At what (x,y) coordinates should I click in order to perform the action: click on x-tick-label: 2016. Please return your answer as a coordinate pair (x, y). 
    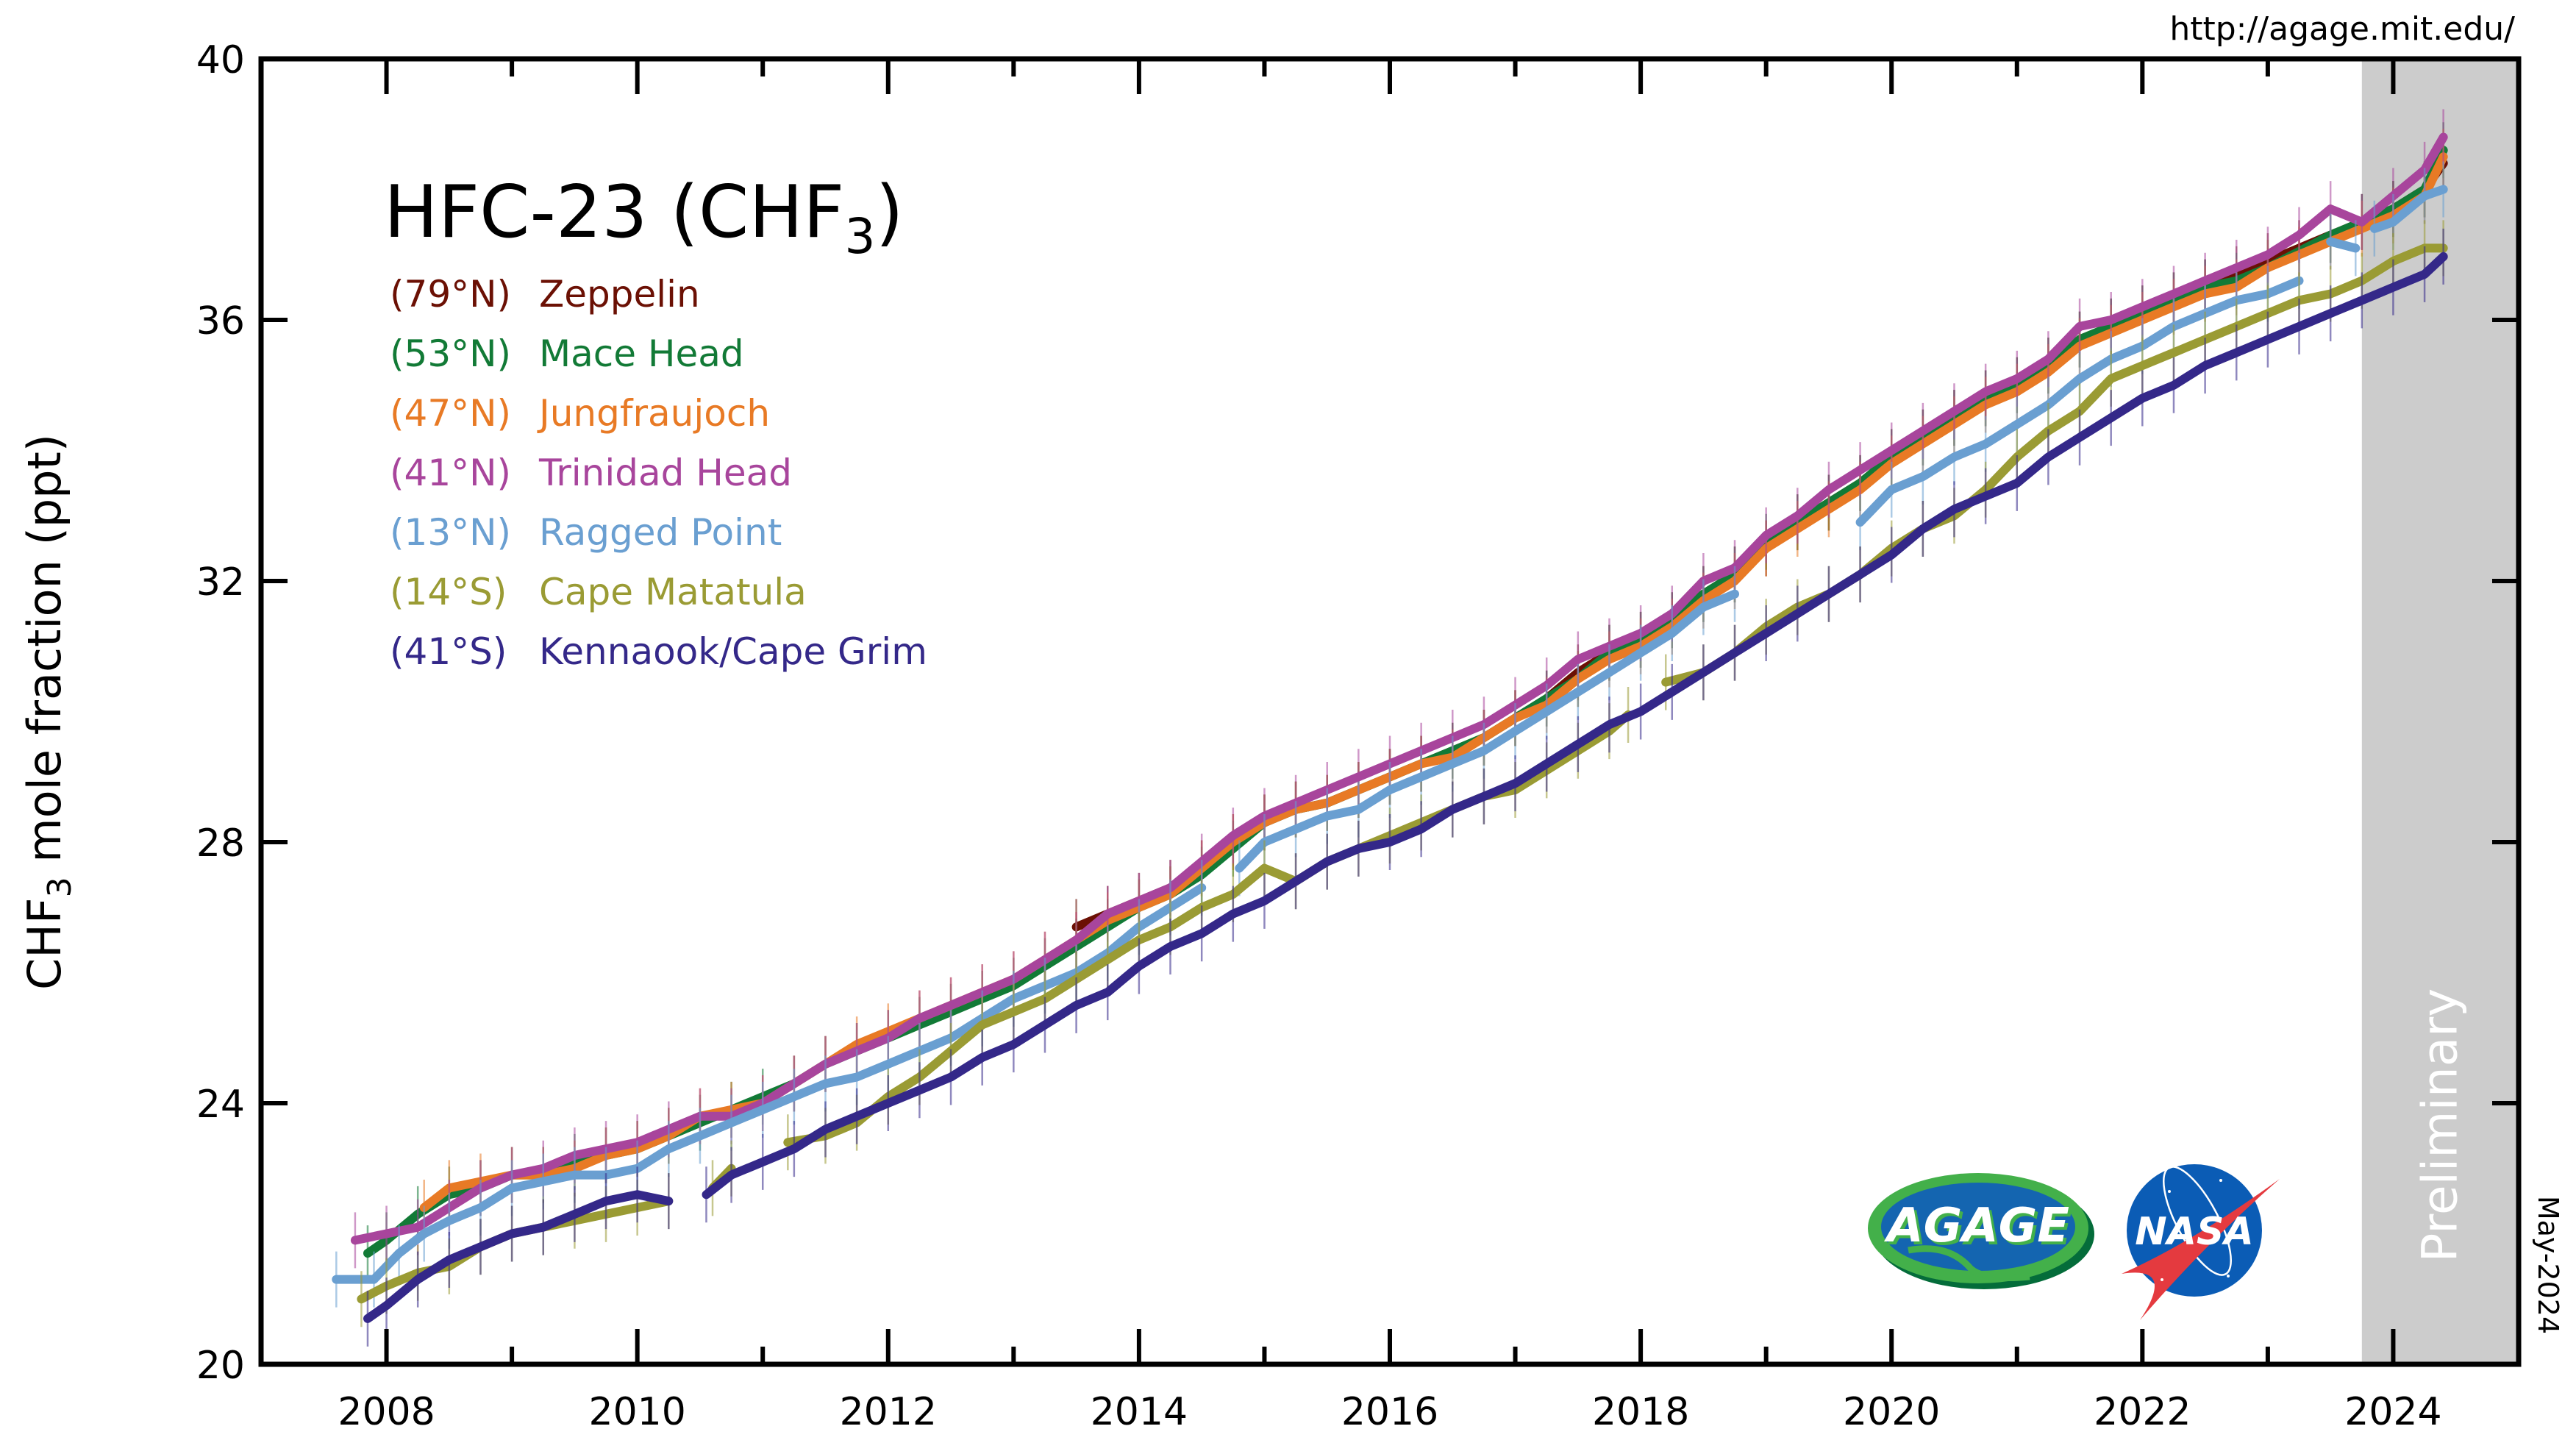
    Looking at the image, I should click on (1389, 1412).